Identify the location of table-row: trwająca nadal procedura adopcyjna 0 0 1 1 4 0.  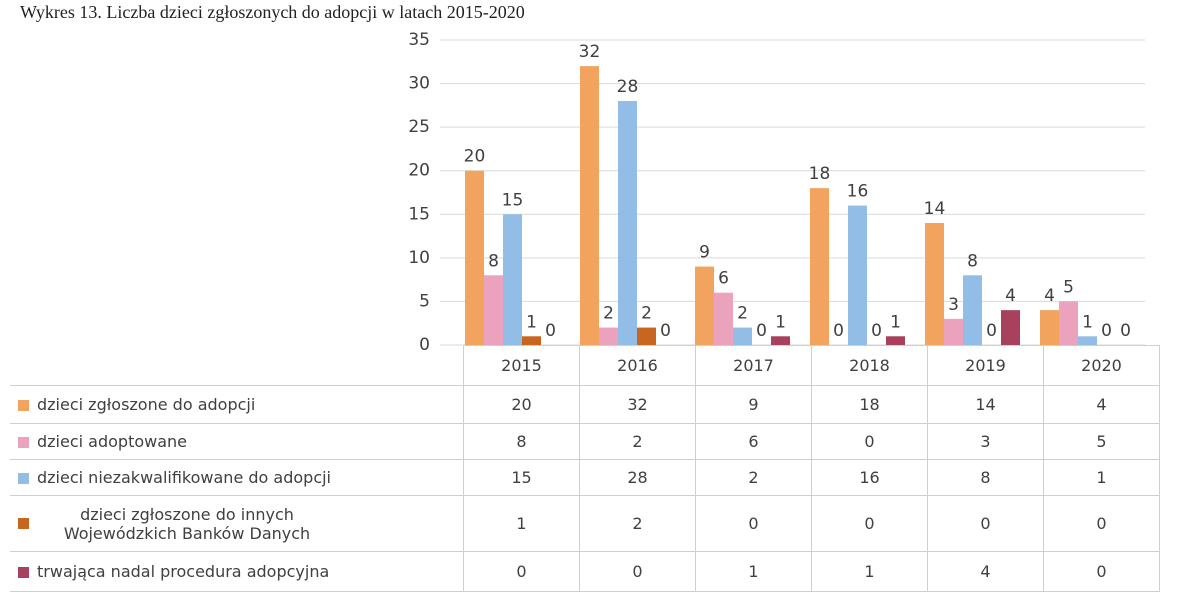
(585, 571).